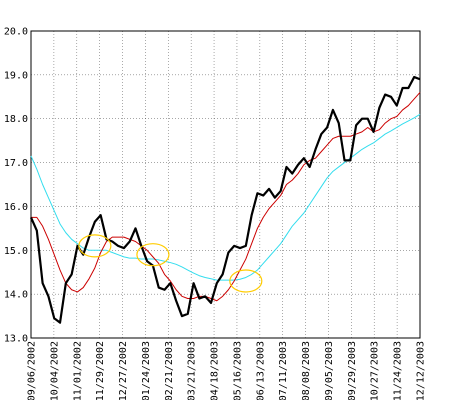 This screenshot has height=400, width=450. I want to click on y-tick-label: 13.0, so click(16, 339).